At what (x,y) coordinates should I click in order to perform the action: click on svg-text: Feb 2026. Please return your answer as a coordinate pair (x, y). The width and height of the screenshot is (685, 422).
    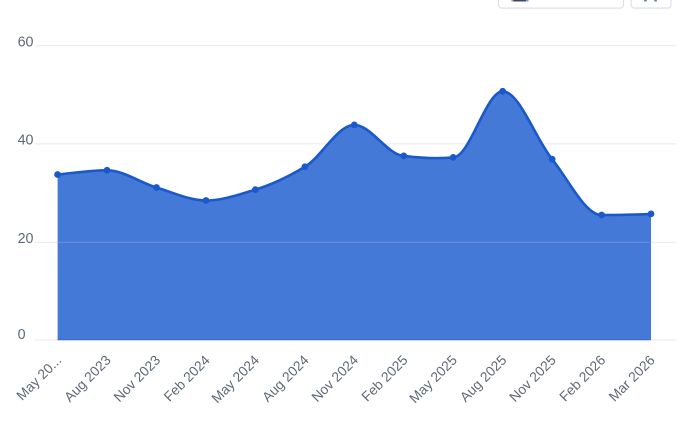
    Looking at the image, I should click on (583, 378).